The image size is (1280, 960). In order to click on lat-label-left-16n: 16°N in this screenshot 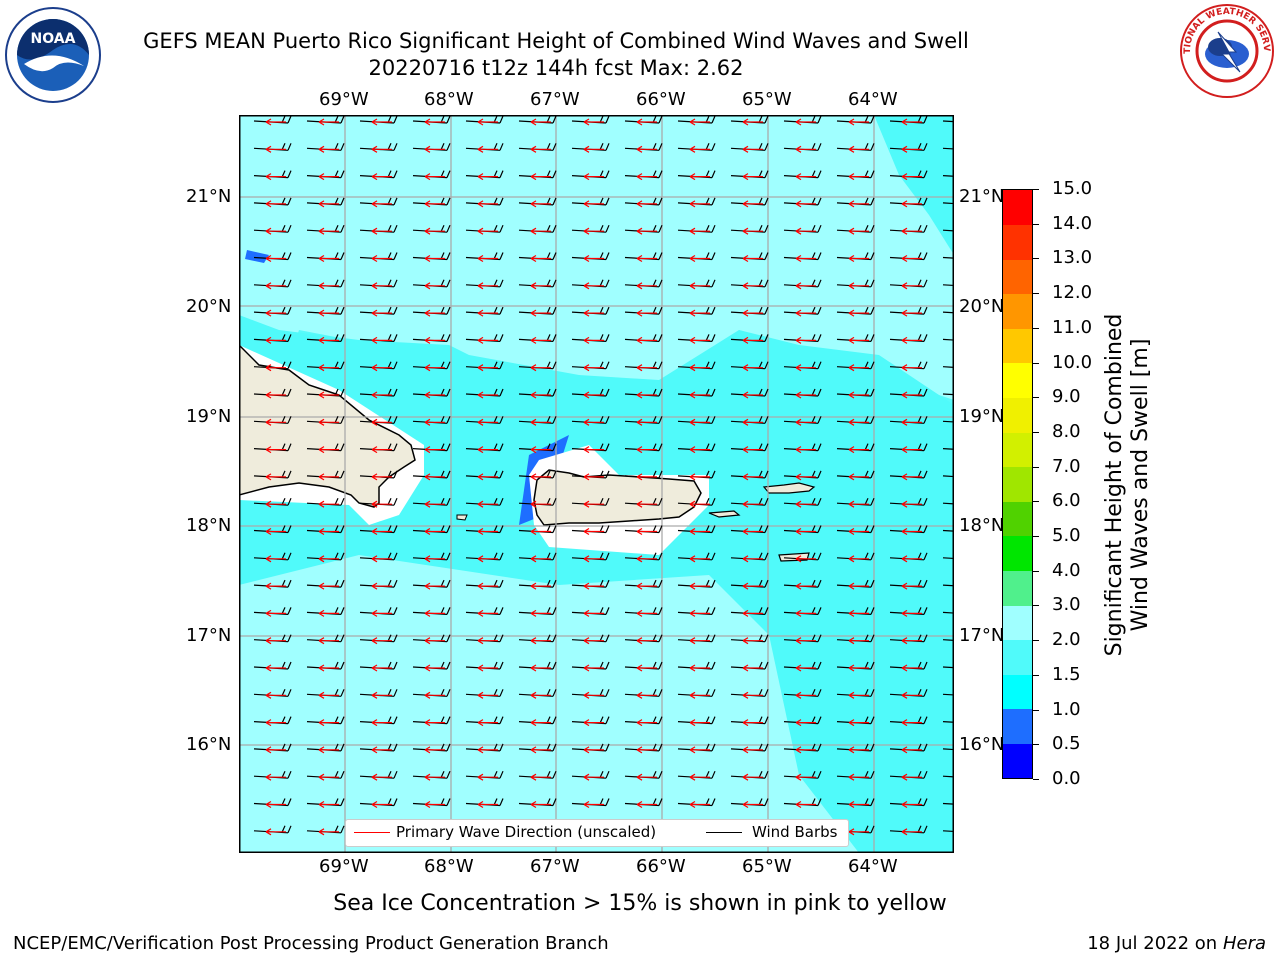, I will do `click(209, 744)`.